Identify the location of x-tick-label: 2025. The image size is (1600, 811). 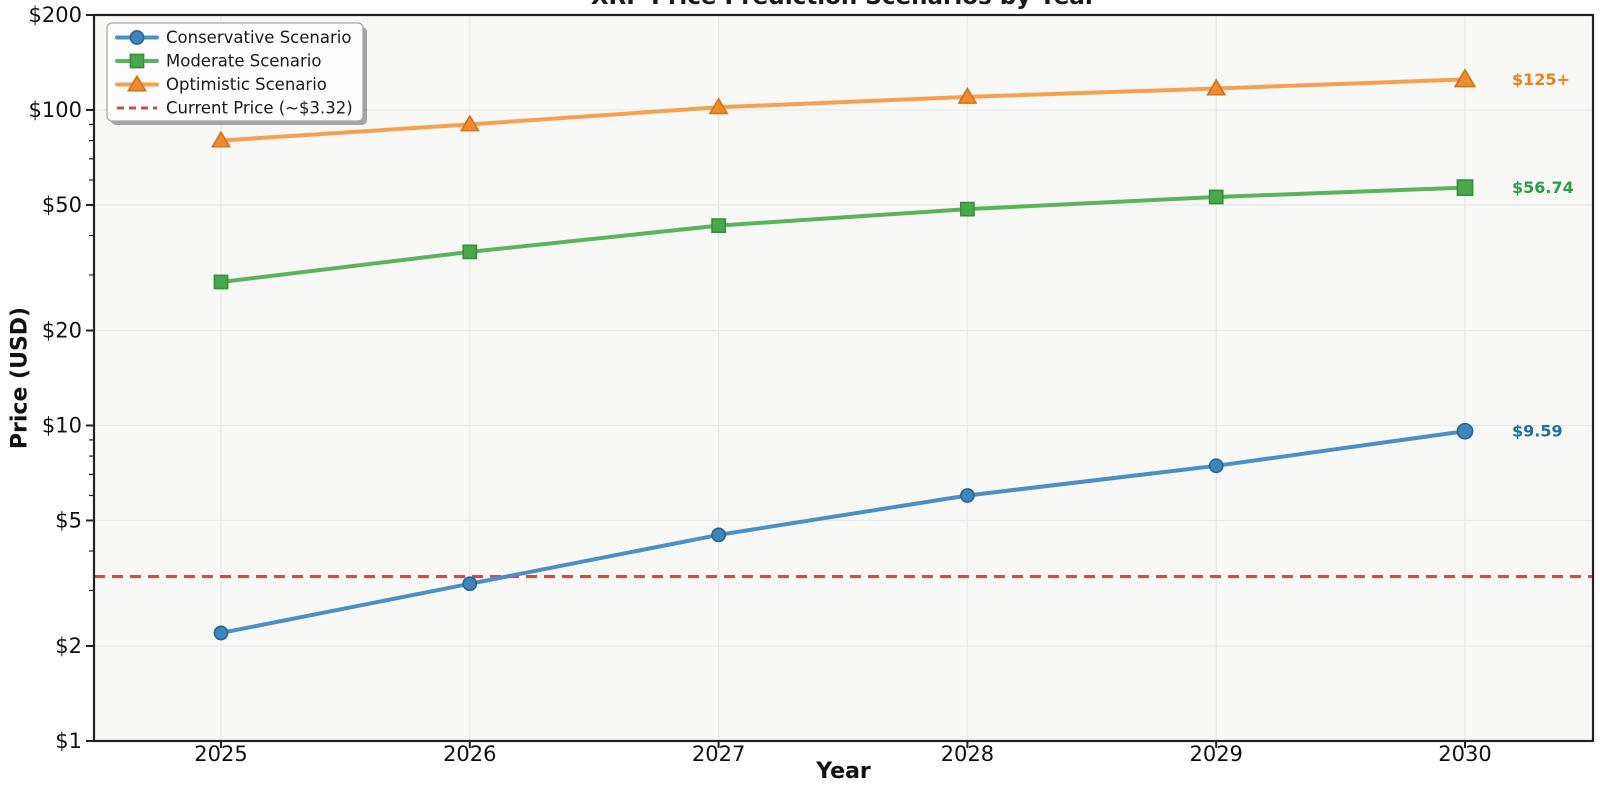
(220, 754).